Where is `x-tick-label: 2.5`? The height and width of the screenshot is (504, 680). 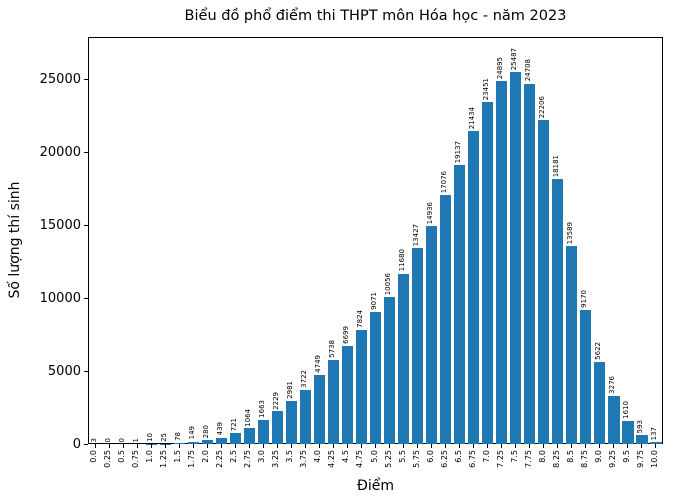 x-tick-label: 2.5 is located at coordinates (234, 456).